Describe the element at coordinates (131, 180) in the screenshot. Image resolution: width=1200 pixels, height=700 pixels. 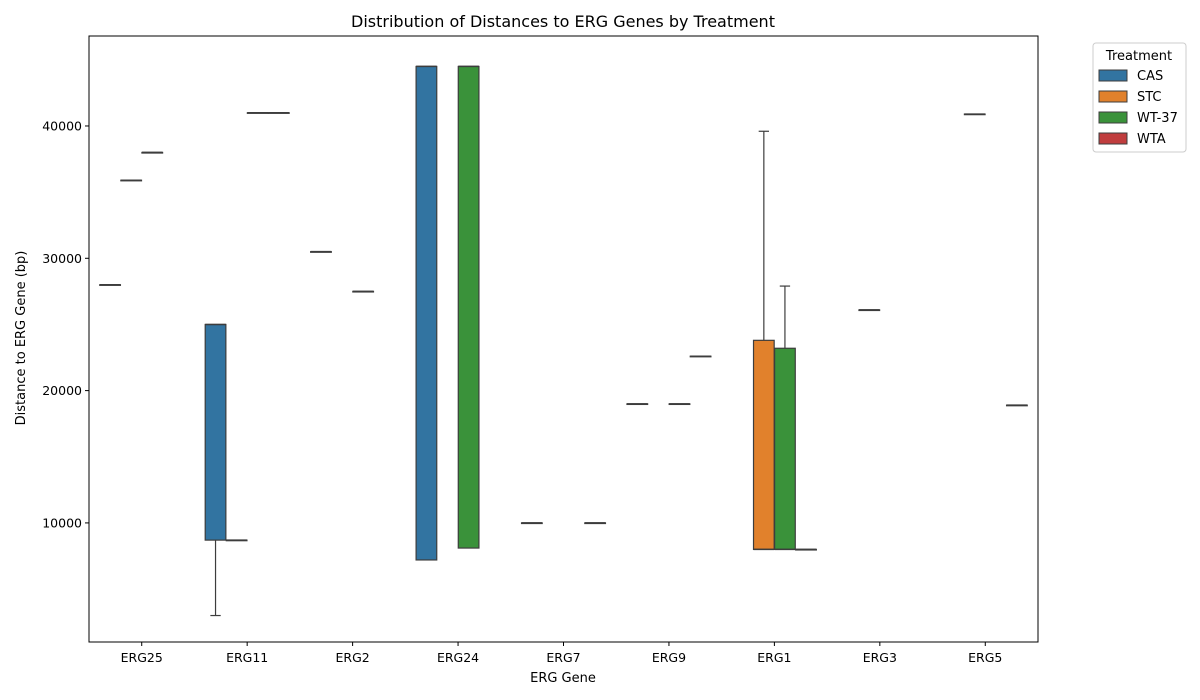
I see `box-STC-ERG25` at that location.